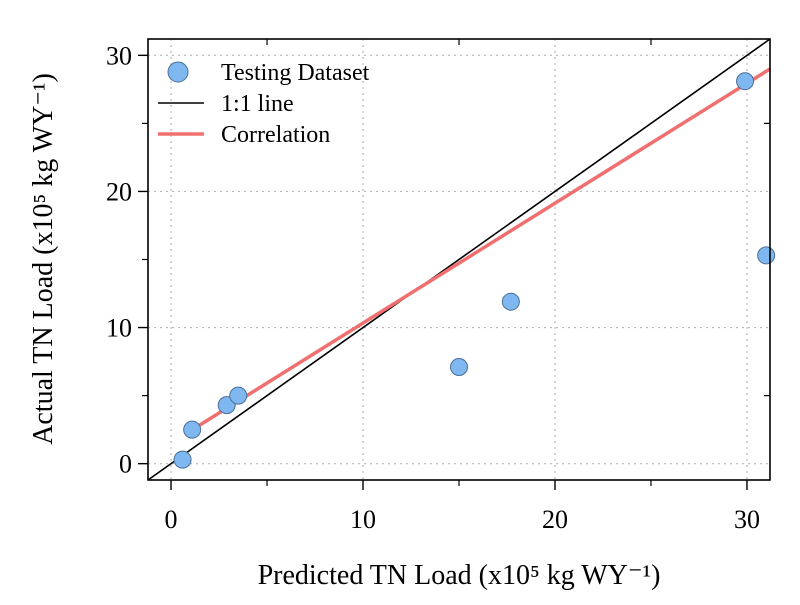 The image size is (800, 605). Describe the element at coordinates (257, 104) in the screenshot. I see `legend-label: 1:1 line` at that location.